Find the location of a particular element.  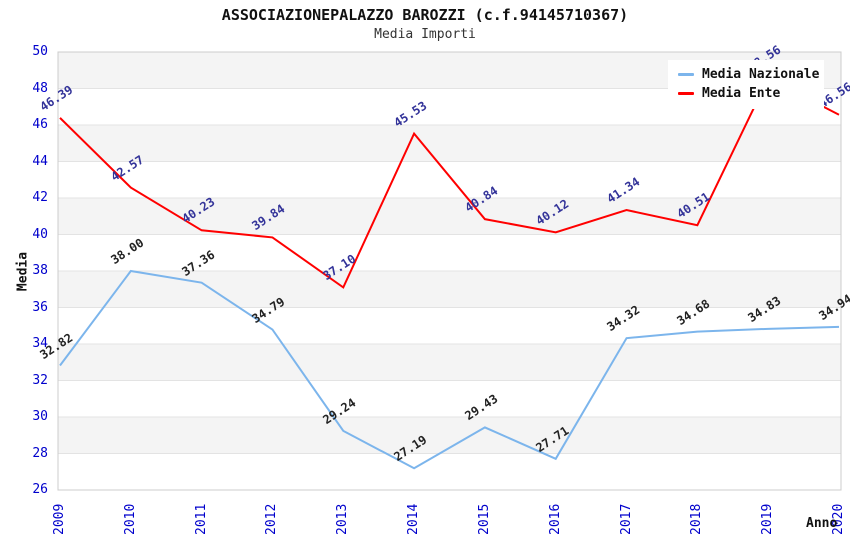

legend-label: Media Nazionale is located at coordinates (761, 74).